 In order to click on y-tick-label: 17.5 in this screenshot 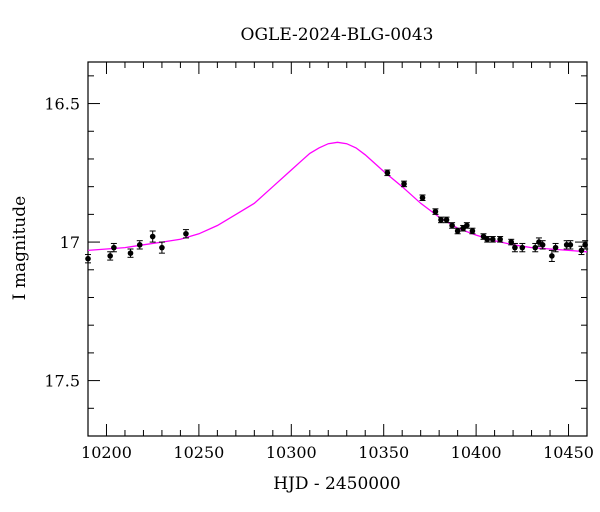, I will do `click(62, 381)`.